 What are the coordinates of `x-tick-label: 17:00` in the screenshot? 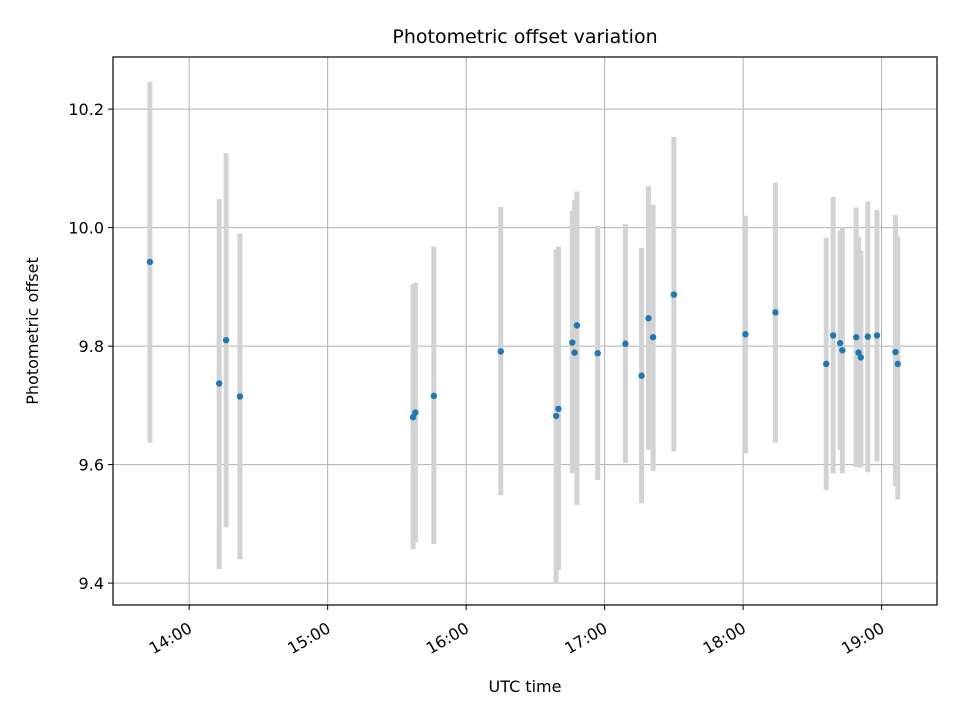 It's located at (585, 638).